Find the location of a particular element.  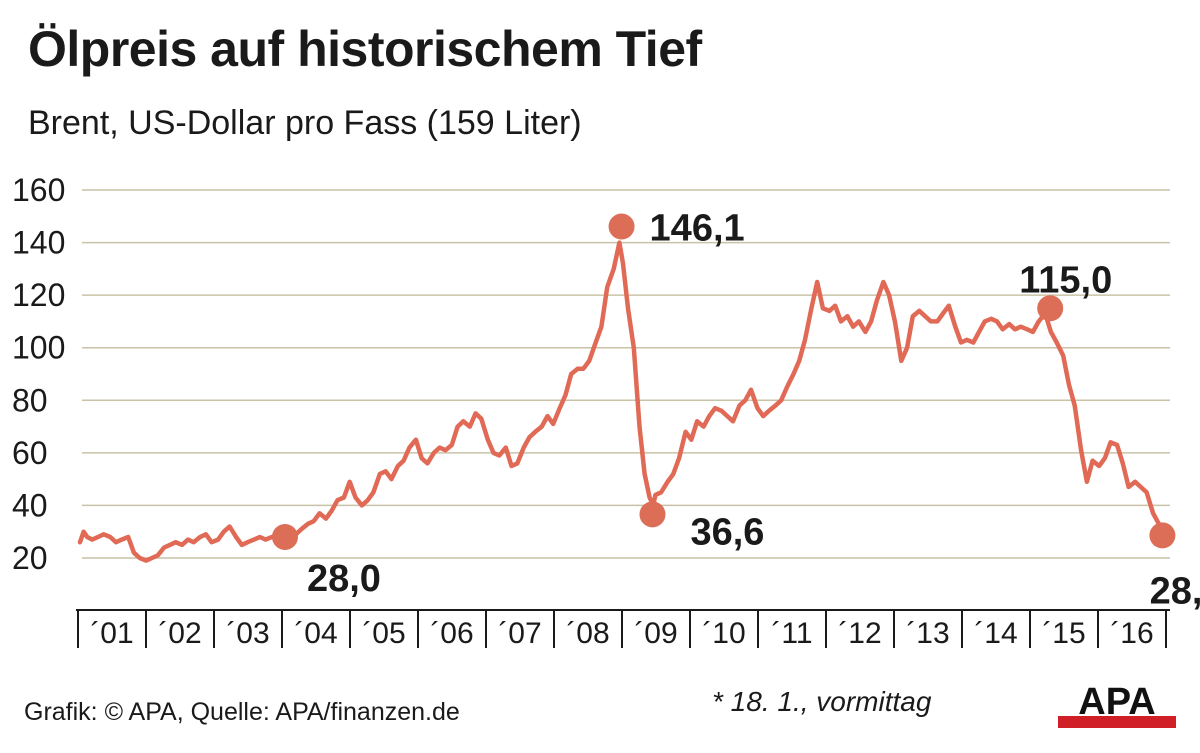

x-tick-label: ´11 is located at coordinates (791, 633).